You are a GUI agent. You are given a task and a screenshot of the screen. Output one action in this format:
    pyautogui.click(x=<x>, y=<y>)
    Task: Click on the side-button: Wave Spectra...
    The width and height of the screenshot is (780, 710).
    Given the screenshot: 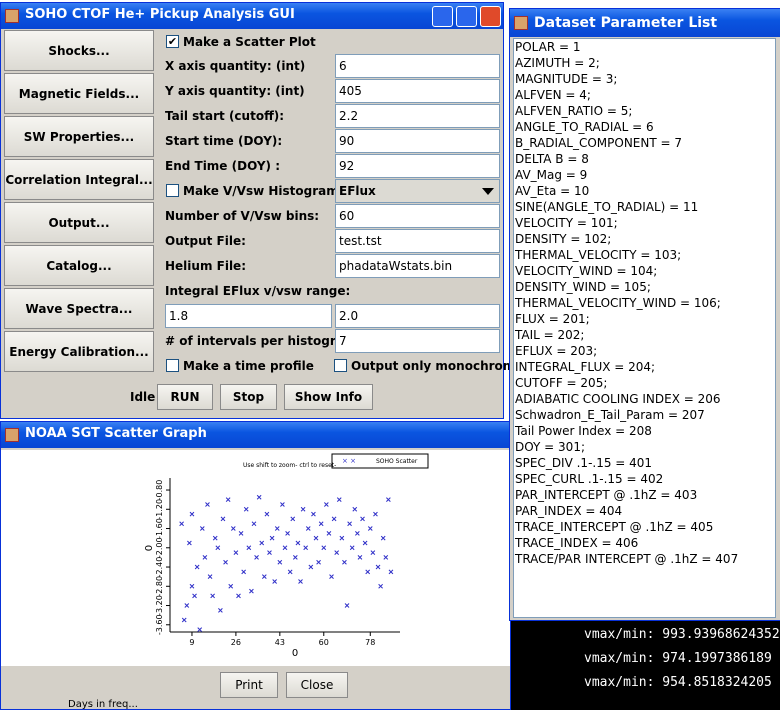 What is the action you would take?
    pyautogui.click(x=79, y=308)
    